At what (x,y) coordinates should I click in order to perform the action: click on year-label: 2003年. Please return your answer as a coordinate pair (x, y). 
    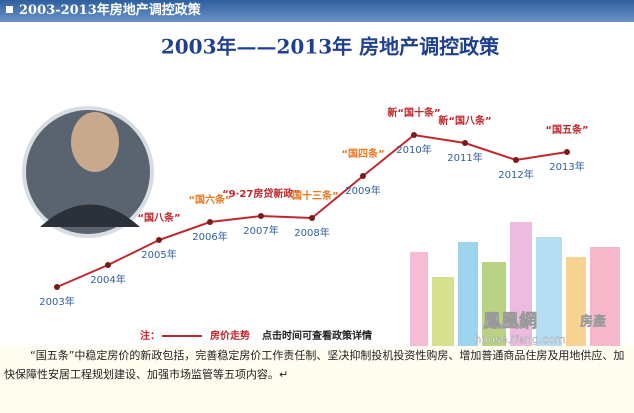
    Looking at the image, I should click on (56, 301).